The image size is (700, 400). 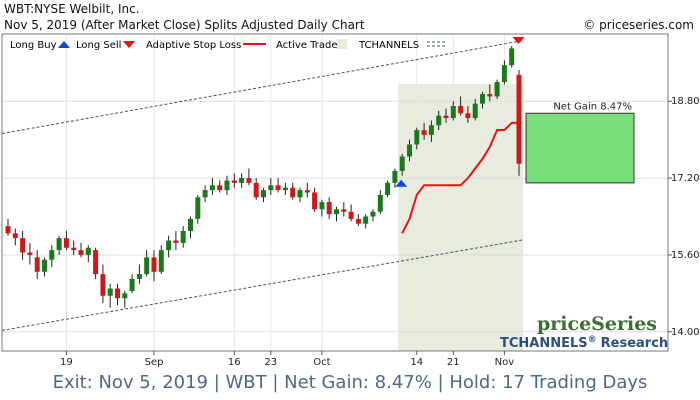 What do you see at coordinates (592, 106) in the screenshot?
I see `net-gain-label: Net Gain 8.47%` at bounding box center [592, 106].